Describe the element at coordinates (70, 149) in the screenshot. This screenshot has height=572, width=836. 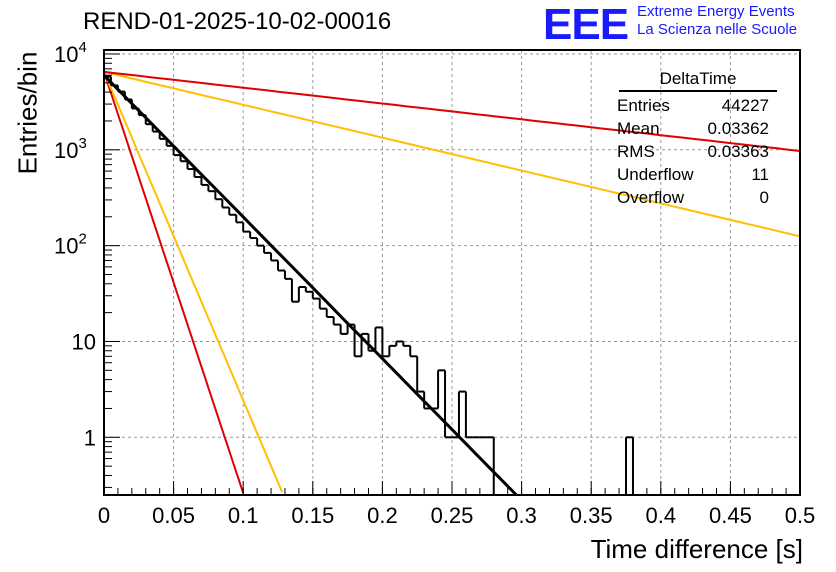
I see `y-tick-label: 10³` at that location.